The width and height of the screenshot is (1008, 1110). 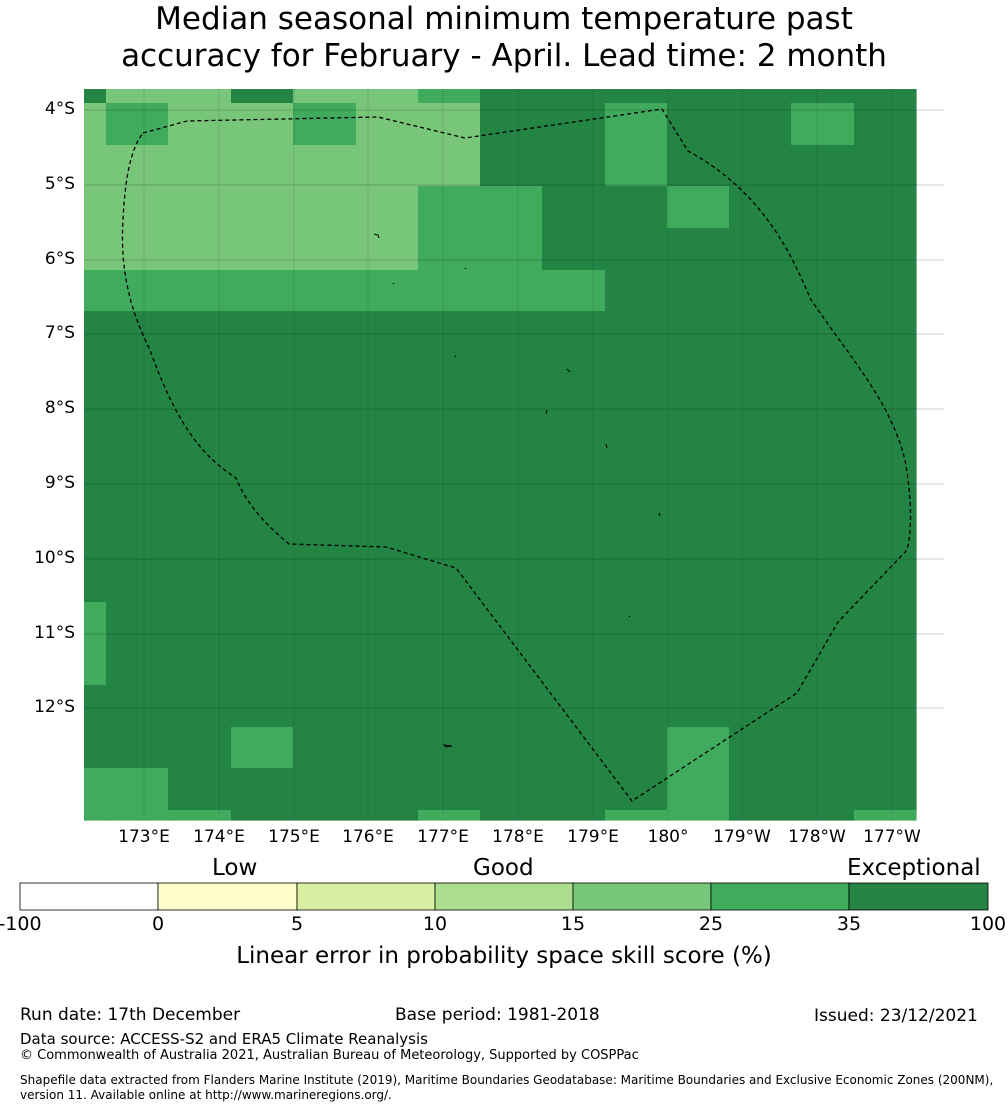 I want to click on lon-label: 180°, so click(x=668, y=837).